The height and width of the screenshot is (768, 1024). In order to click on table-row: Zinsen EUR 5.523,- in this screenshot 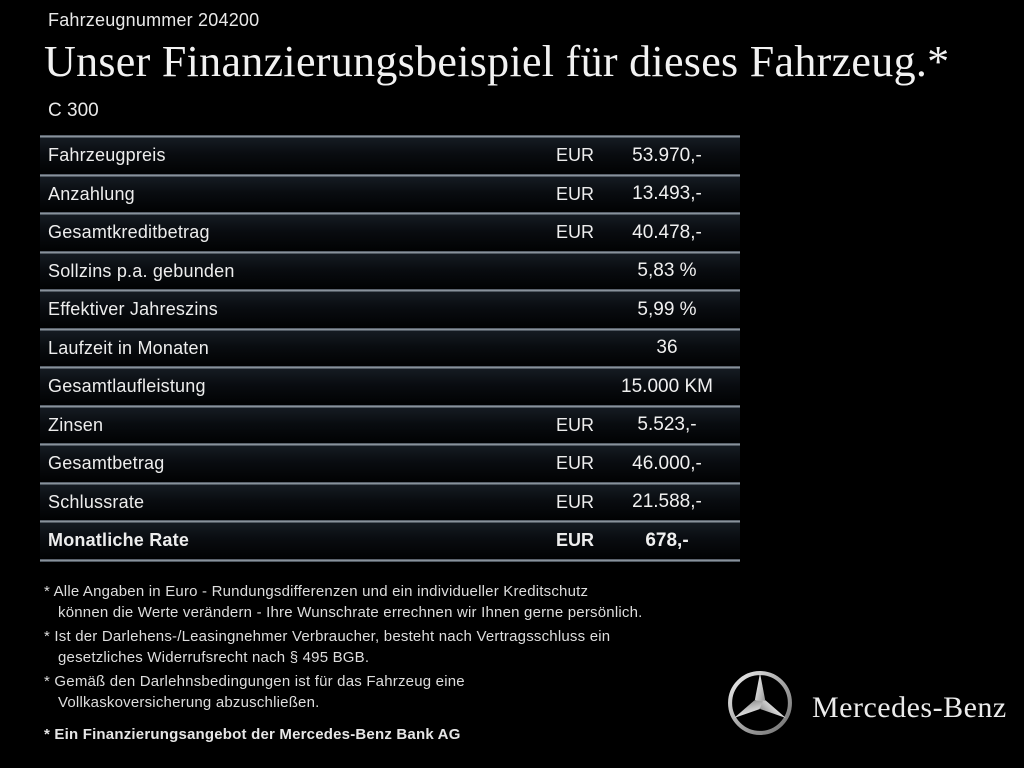, I will do `click(390, 425)`.